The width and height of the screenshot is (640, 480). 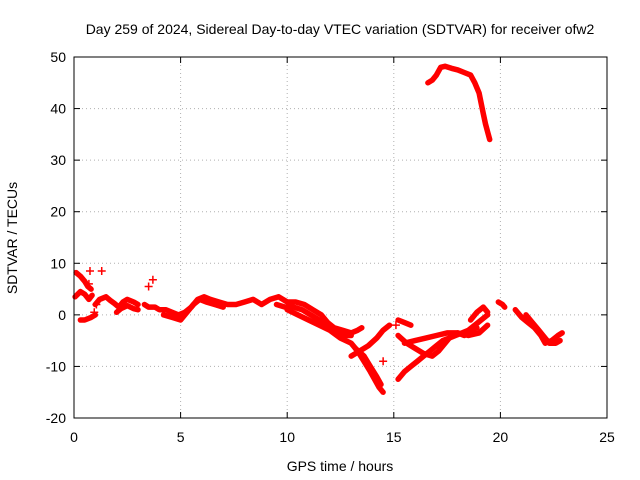 I want to click on x-tick-label: 5, so click(x=181, y=437).